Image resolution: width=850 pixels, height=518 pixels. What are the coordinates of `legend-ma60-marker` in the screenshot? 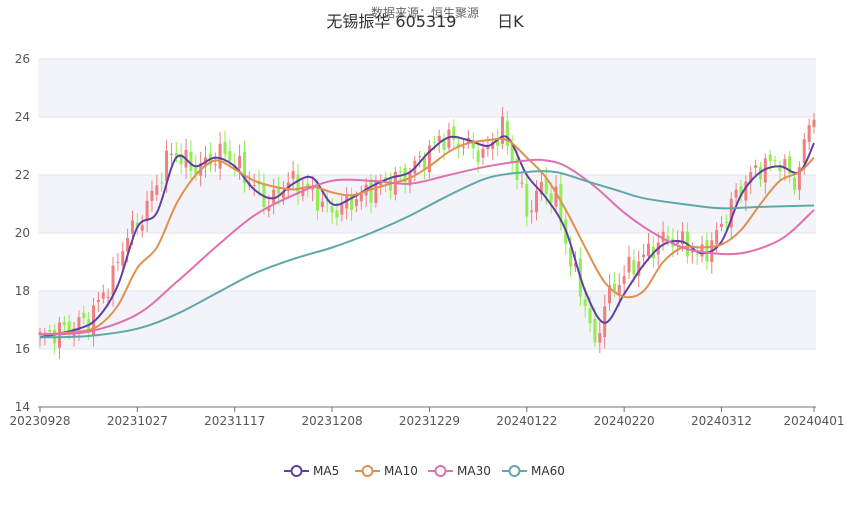 It's located at (514, 471).